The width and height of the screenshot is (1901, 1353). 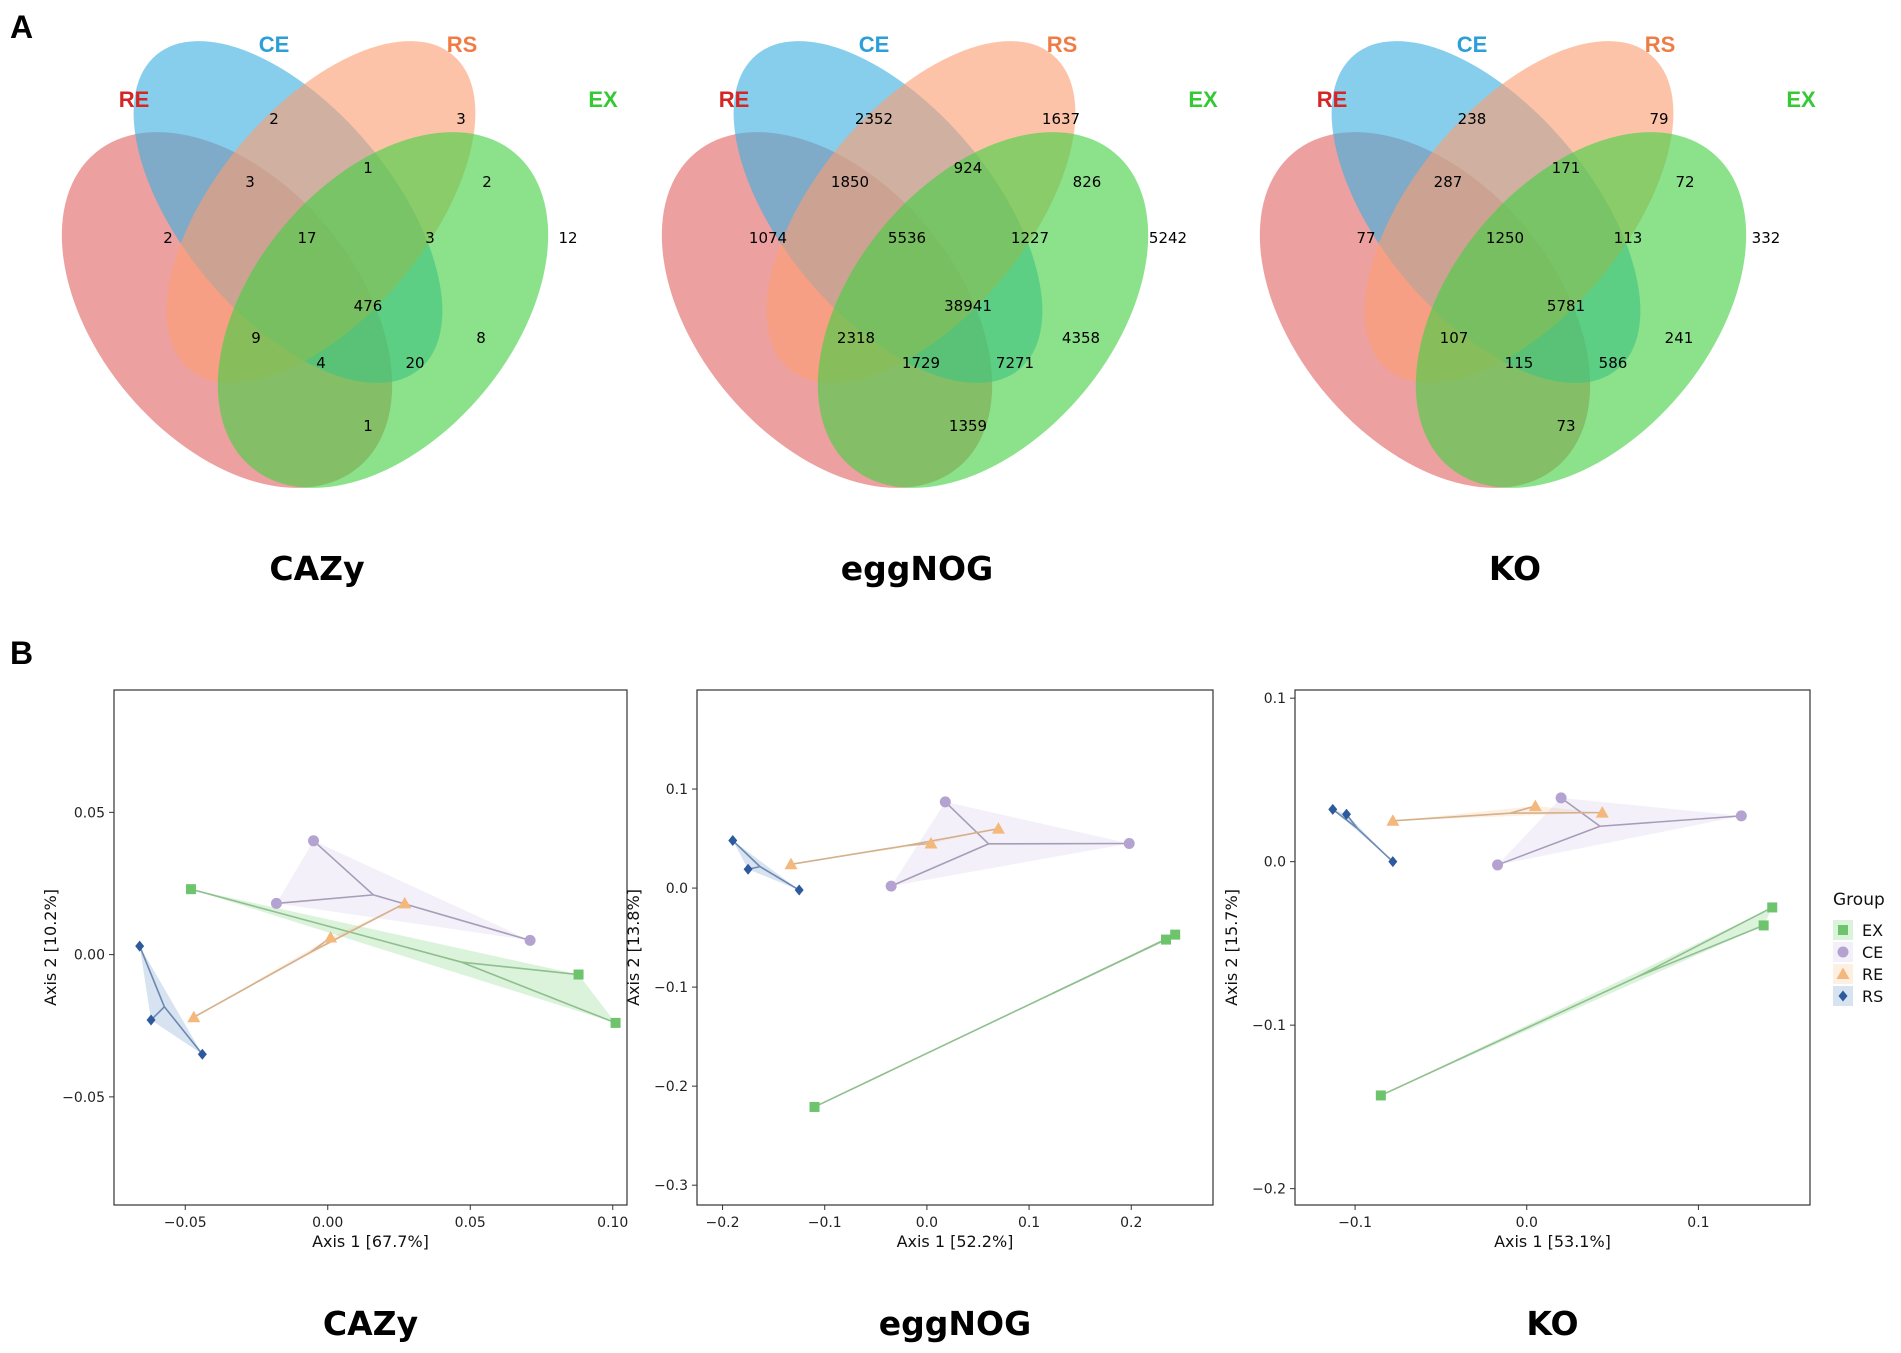 I want to click on y-axis-label: Axis 2 [10.2%], so click(x=50, y=947).